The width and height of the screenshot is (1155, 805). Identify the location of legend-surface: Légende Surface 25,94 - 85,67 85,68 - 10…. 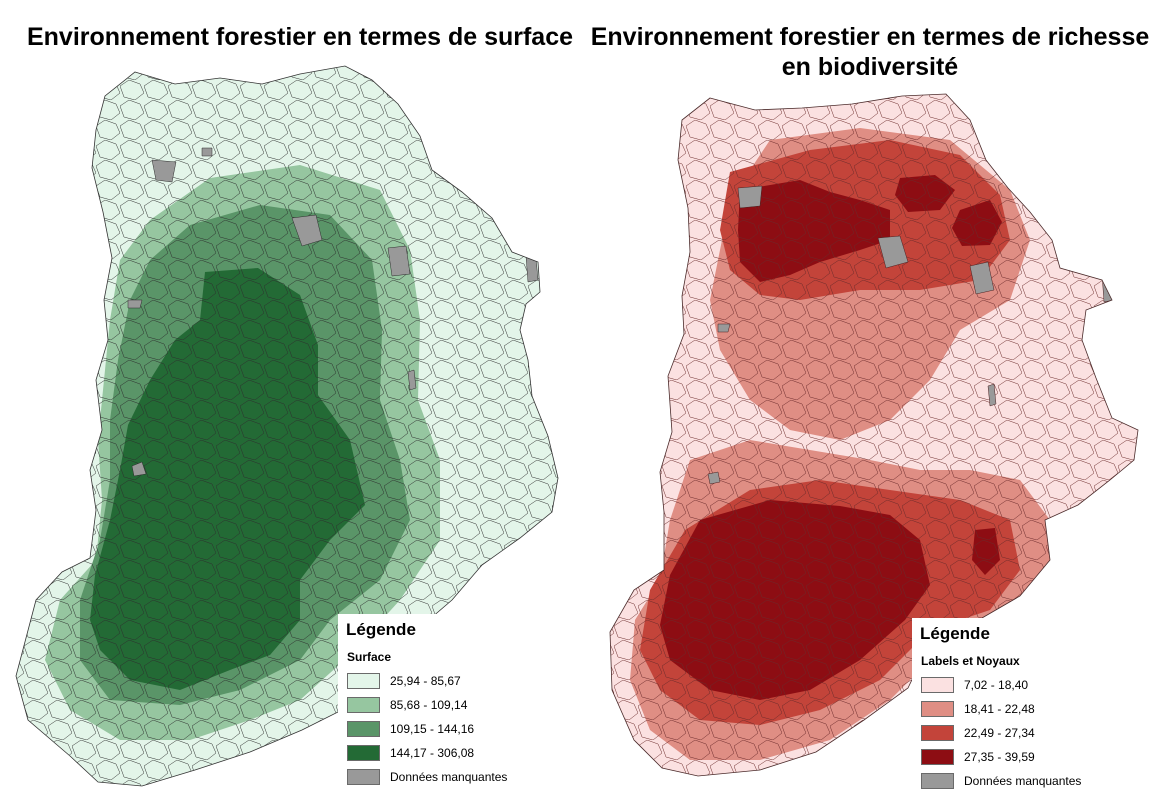
(438, 704).